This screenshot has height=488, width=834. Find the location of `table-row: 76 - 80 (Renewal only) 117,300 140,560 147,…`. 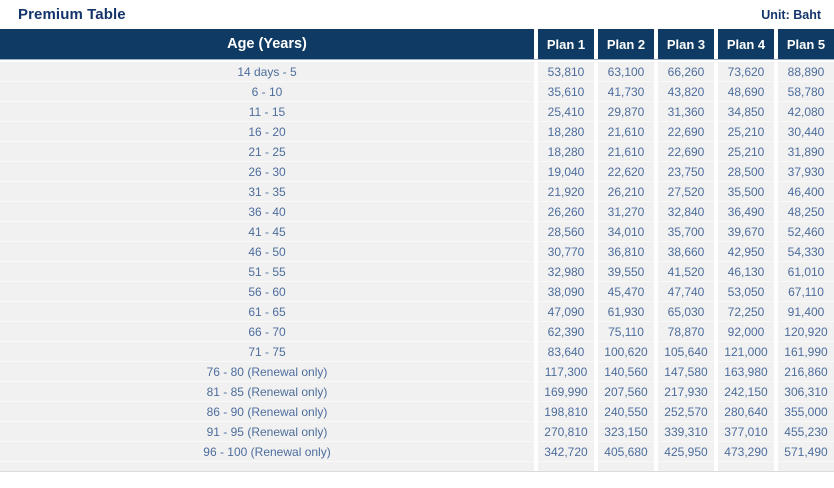

table-row: 76 - 80 (Renewal only) 117,300 140,560 147,… is located at coordinates (417, 372).